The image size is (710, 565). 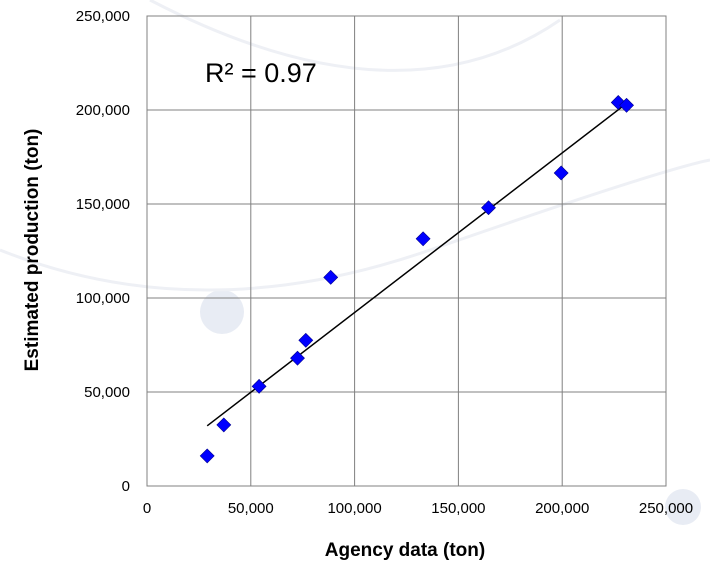 What do you see at coordinates (666, 508) in the screenshot?
I see `x-tick-label: 250,000` at bounding box center [666, 508].